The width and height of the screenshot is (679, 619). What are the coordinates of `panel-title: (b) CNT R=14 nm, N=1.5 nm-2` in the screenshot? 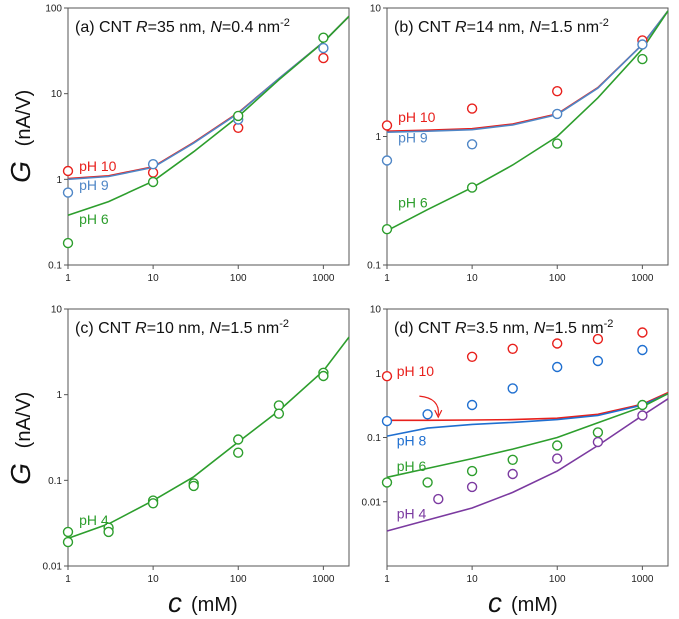 It's located at (501, 26).